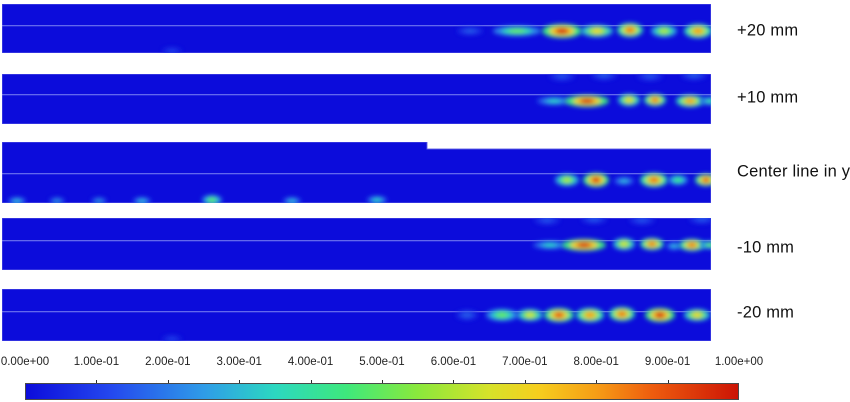  I want to click on panel-label: -20 mm, so click(766, 312).